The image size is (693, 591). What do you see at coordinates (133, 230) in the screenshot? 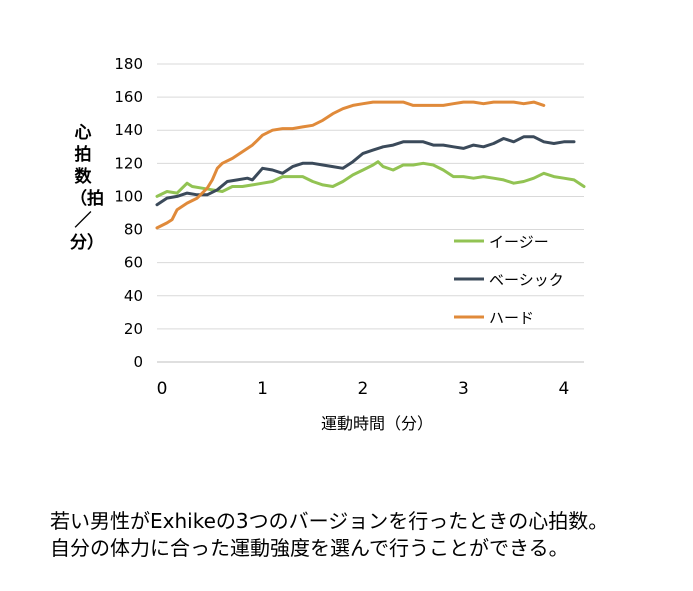
I see `y-tick-80: 80` at bounding box center [133, 230].